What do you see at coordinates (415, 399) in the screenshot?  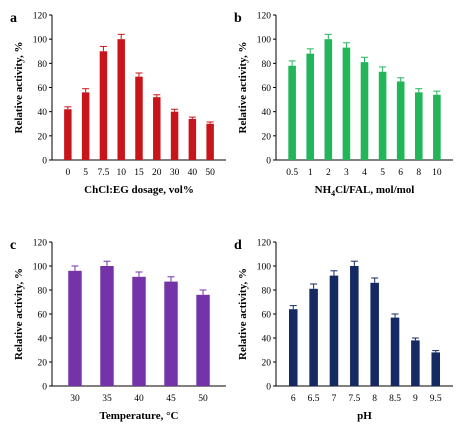 I see `x-tick-label: 9` at bounding box center [415, 399].